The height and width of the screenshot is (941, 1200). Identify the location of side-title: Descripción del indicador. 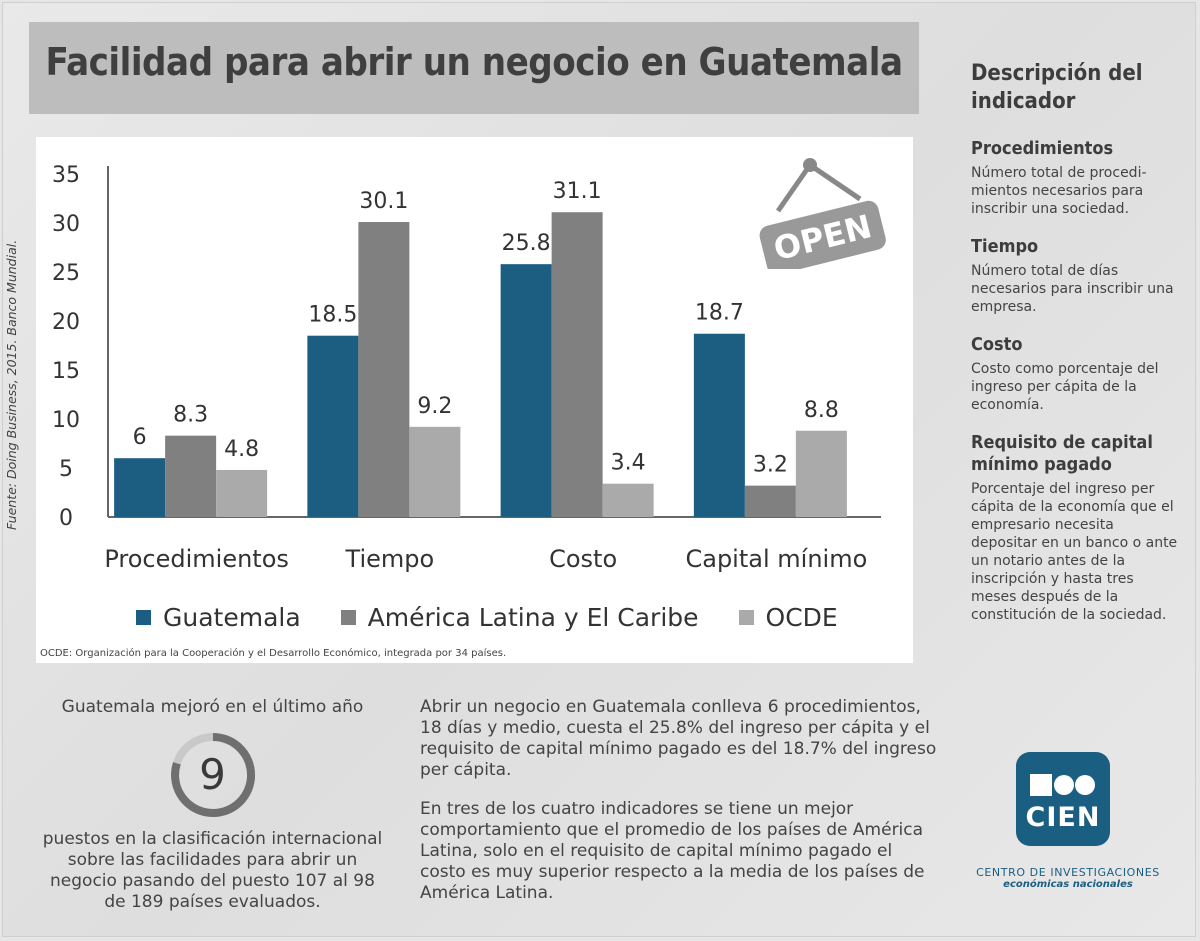
(1057, 87).